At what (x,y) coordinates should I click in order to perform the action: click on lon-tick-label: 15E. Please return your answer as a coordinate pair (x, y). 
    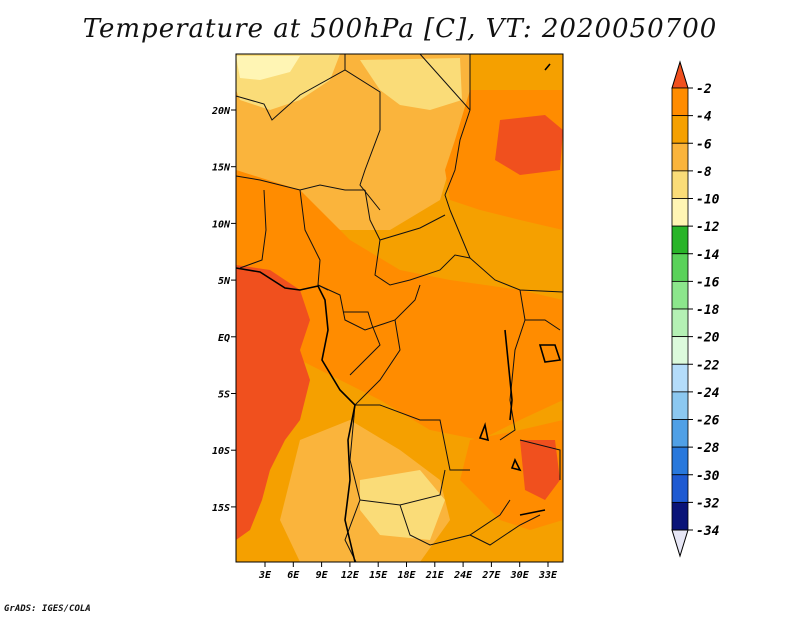
    Looking at the image, I should click on (378, 575).